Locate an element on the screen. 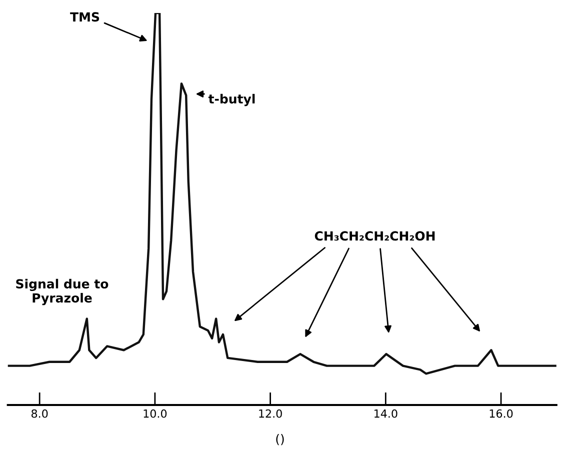  annotation: CH₃CH₂CH₂CH₂OH is located at coordinates (374, 236).